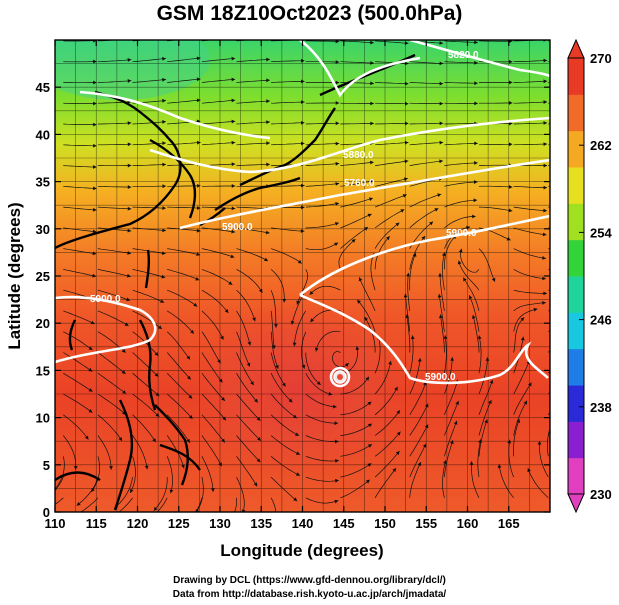 The height and width of the screenshot is (605, 619). Describe the element at coordinates (138, 523) in the screenshot. I see `x-tick-label: 120` at that location.